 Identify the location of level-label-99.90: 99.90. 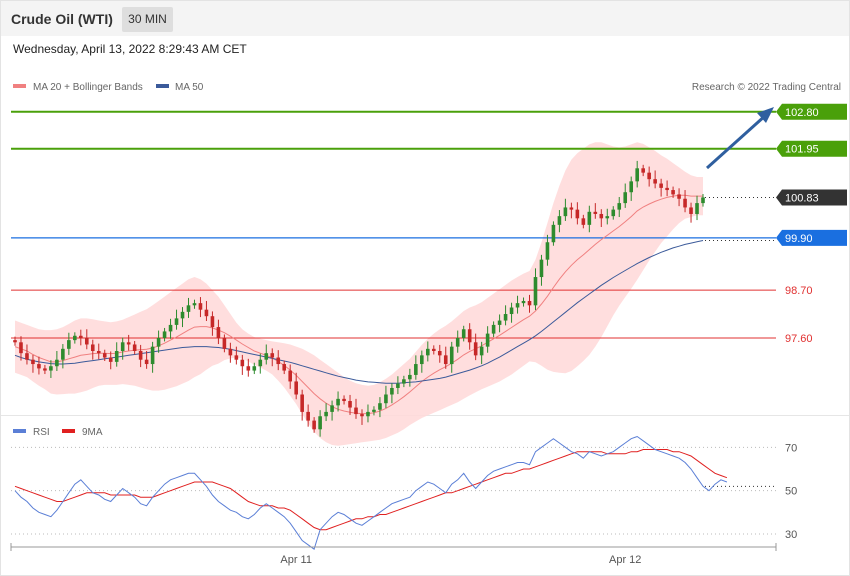
(799, 239).